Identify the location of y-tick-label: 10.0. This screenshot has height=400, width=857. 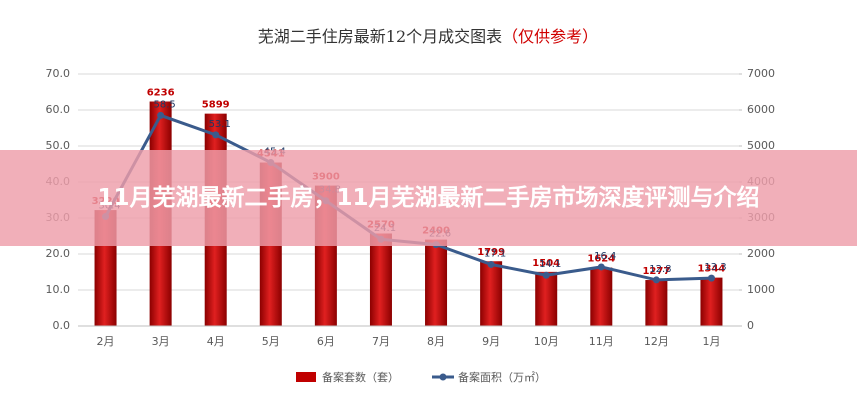
(58, 289).